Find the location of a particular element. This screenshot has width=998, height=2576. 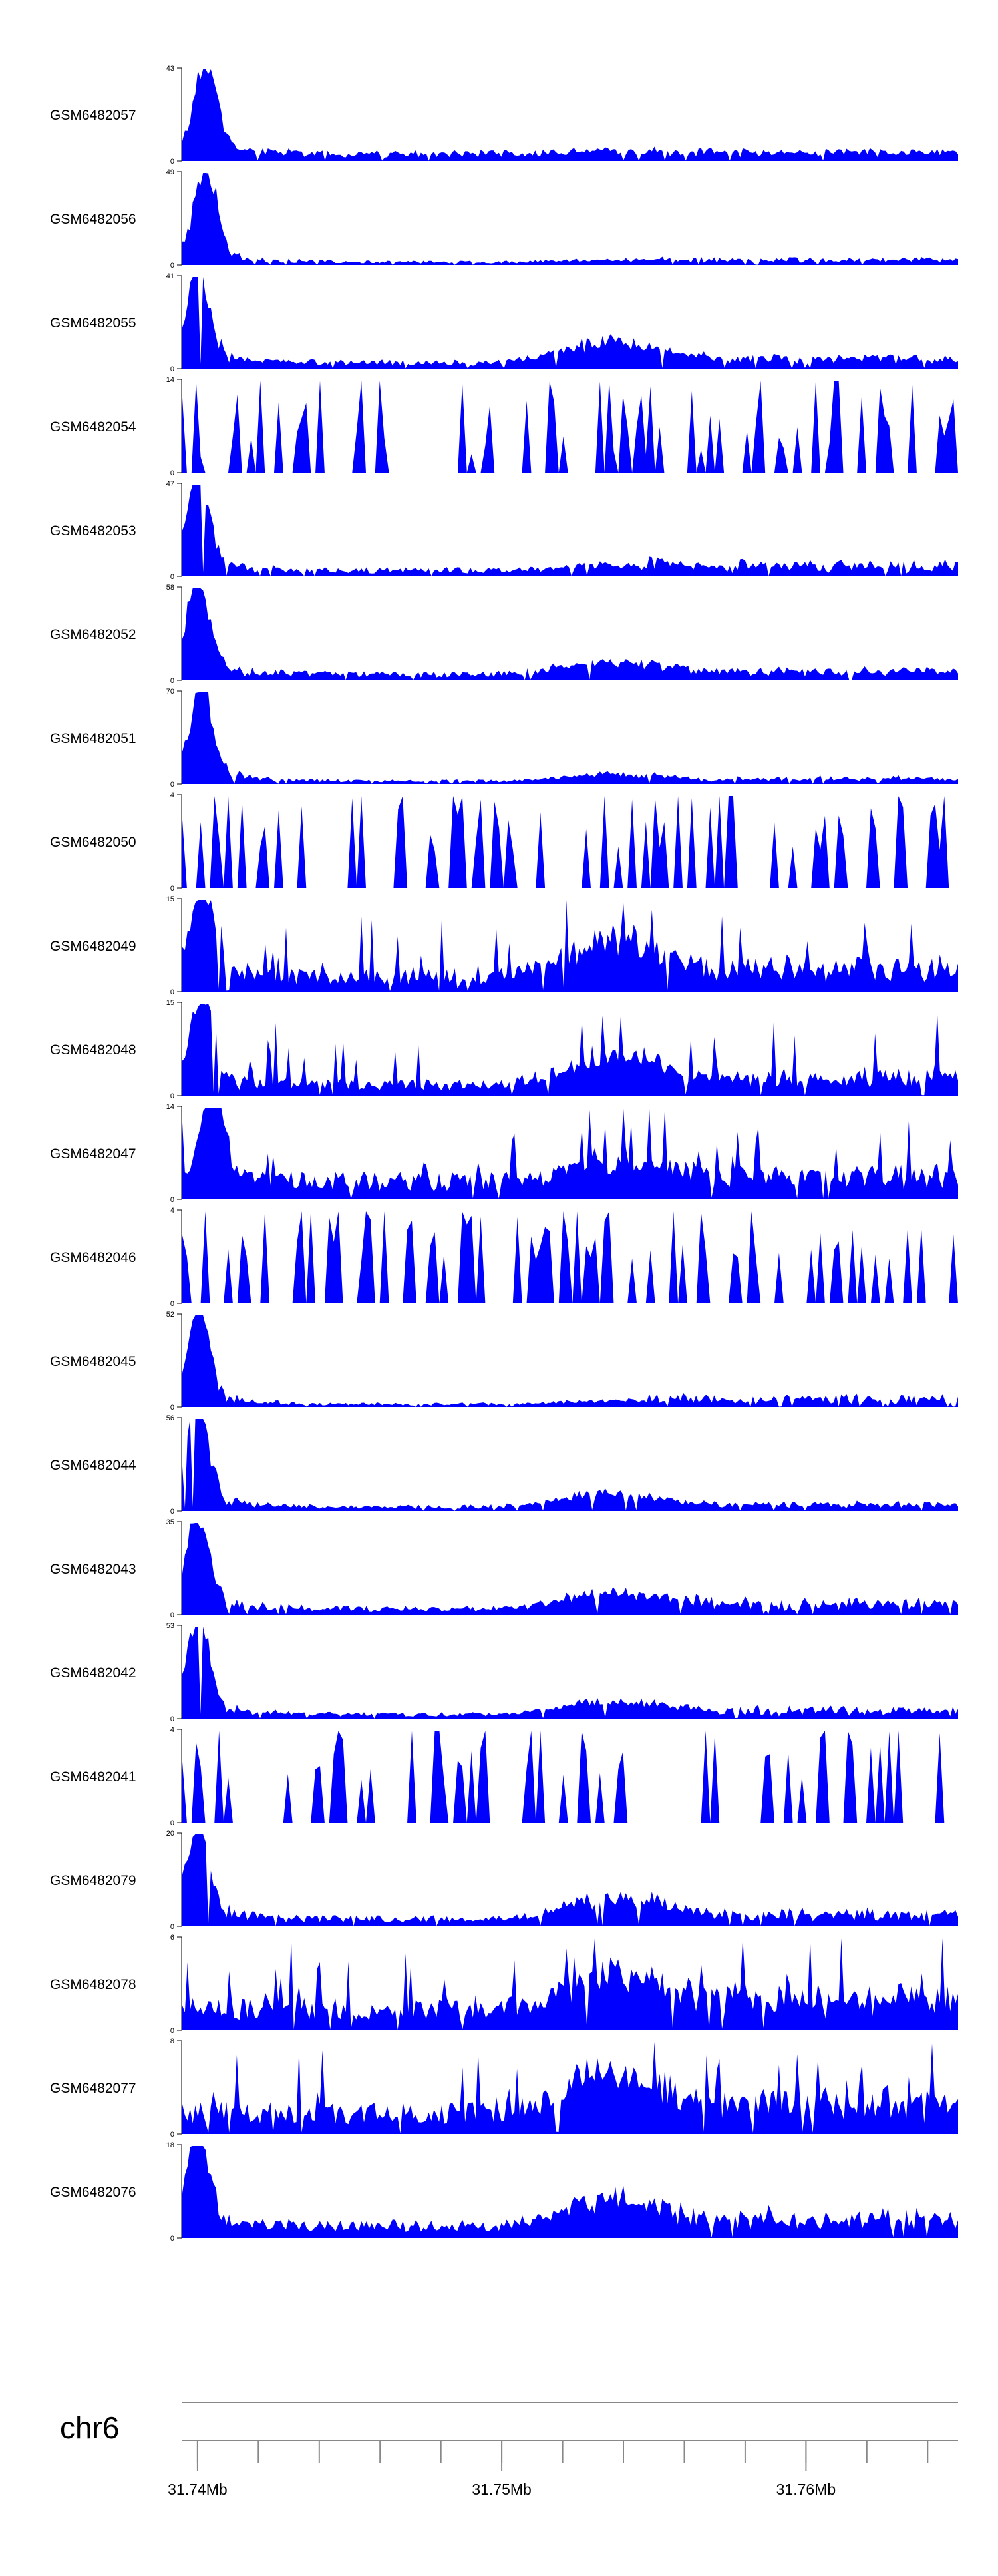

track-GSM6482055: GSM6482055 41 0 is located at coordinates (504, 322).